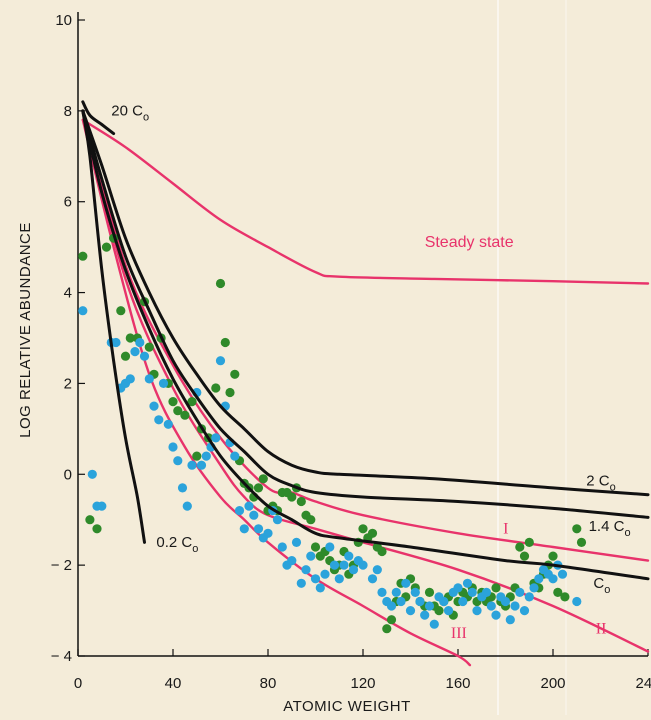 This screenshot has width=651, height=720. I want to click on annotation-text: Steady state, so click(469, 242).